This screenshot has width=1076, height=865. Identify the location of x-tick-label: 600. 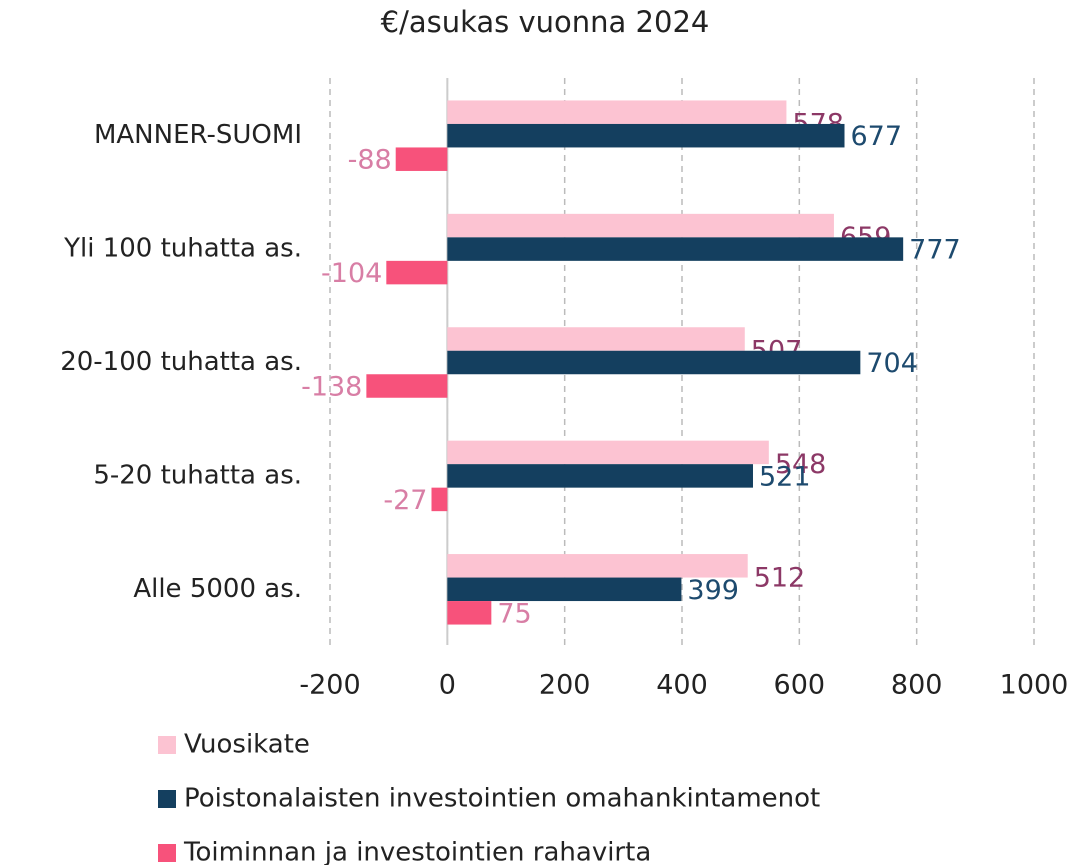
(800, 685).